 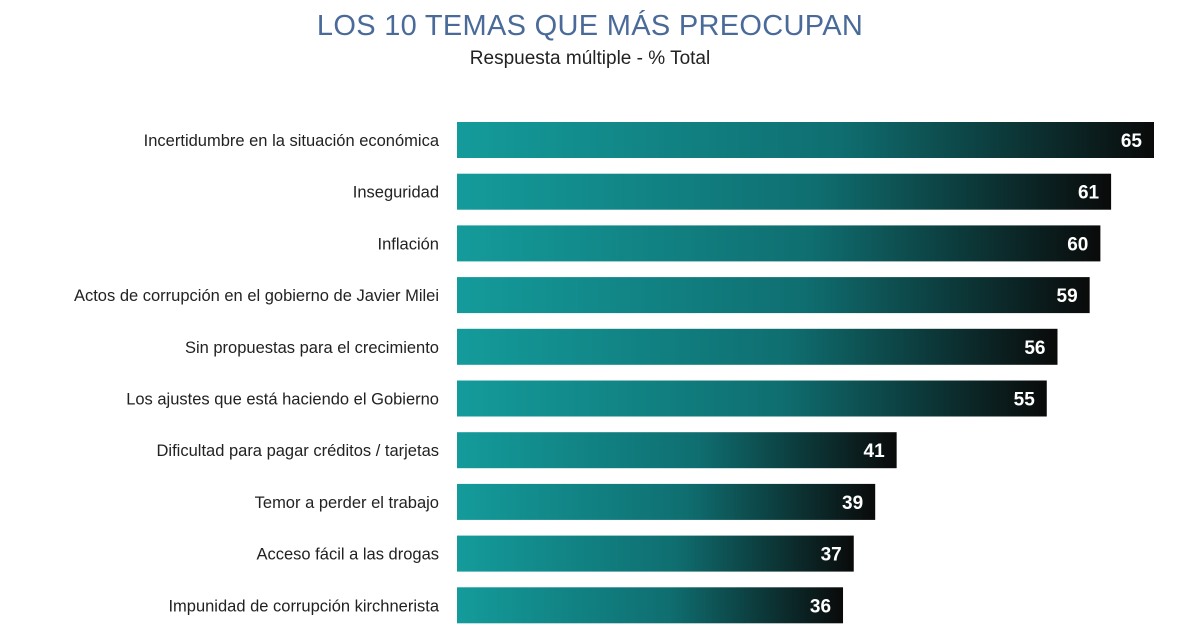 What do you see at coordinates (1132, 141) in the screenshot?
I see `value-label-1: 65` at bounding box center [1132, 141].